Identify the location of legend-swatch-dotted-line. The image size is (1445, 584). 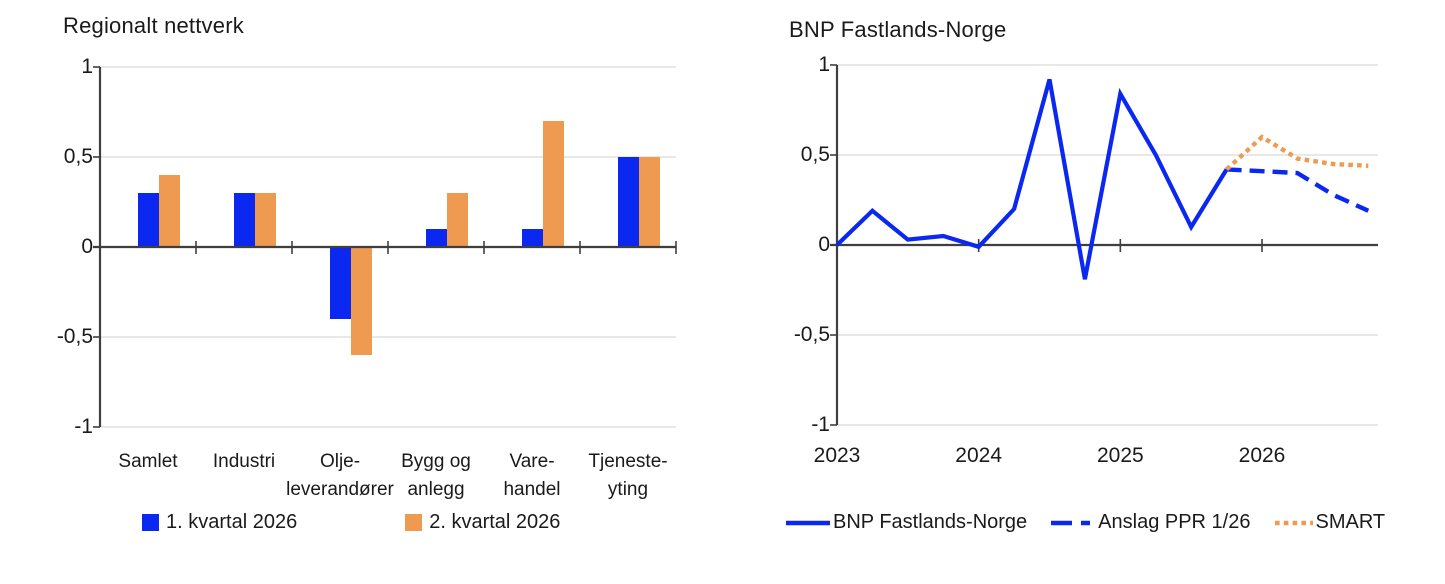
(1293, 522).